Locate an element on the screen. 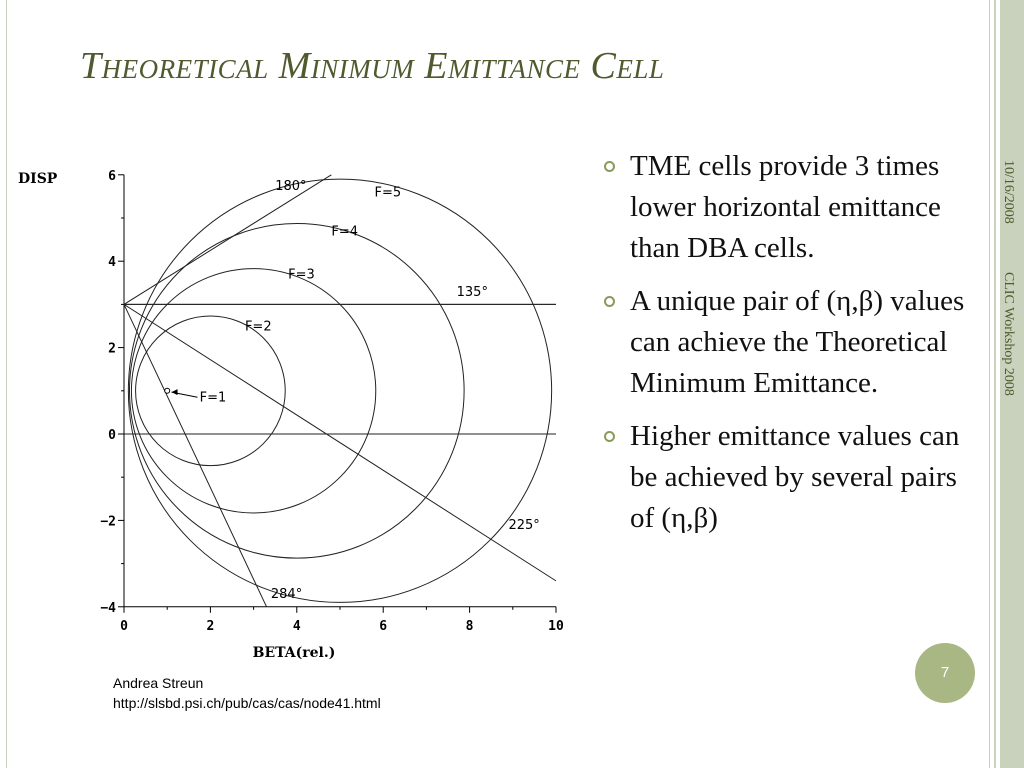 The height and width of the screenshot is (768, 1024). x-tick-label: 8 is located at coordinates (470, 626).